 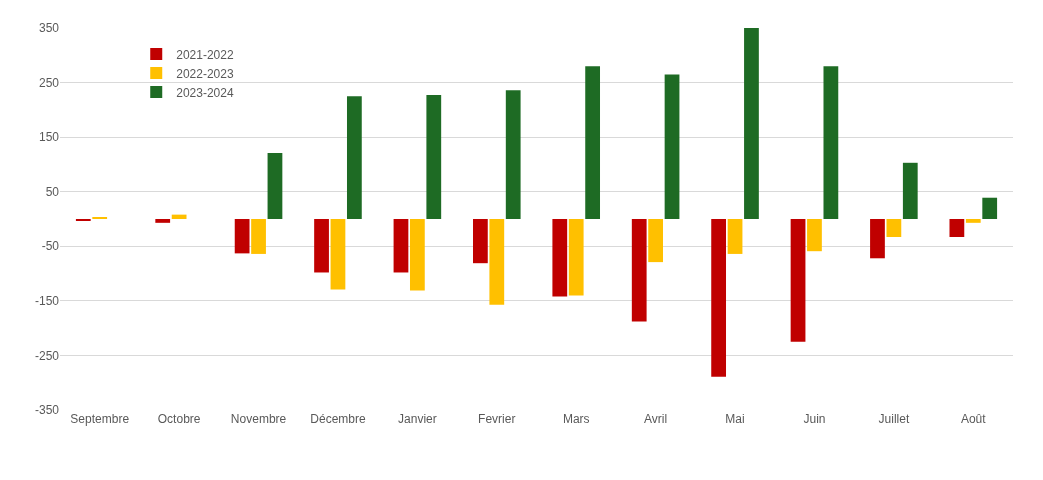 What do you see at coordinates (49, 28) in the screenshot?
I see `y-tick-label: 350` at bounding box center [49, 28].